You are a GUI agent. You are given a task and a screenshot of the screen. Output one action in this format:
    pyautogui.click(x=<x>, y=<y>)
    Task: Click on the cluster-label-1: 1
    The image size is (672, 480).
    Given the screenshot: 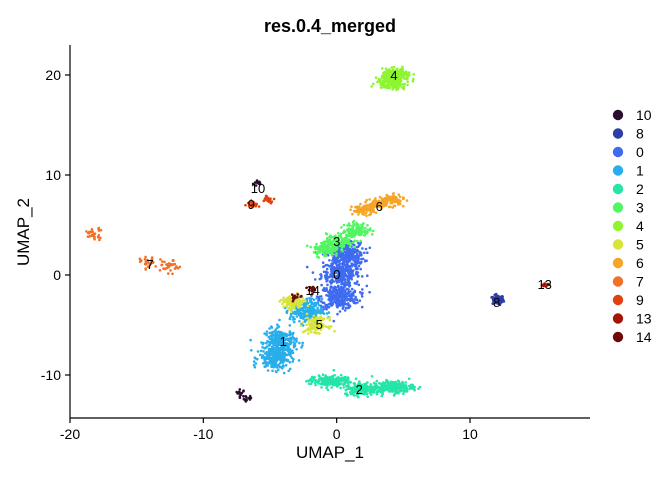 What is the action you would take?
    pyautogui.click(x=283, y=341)
    